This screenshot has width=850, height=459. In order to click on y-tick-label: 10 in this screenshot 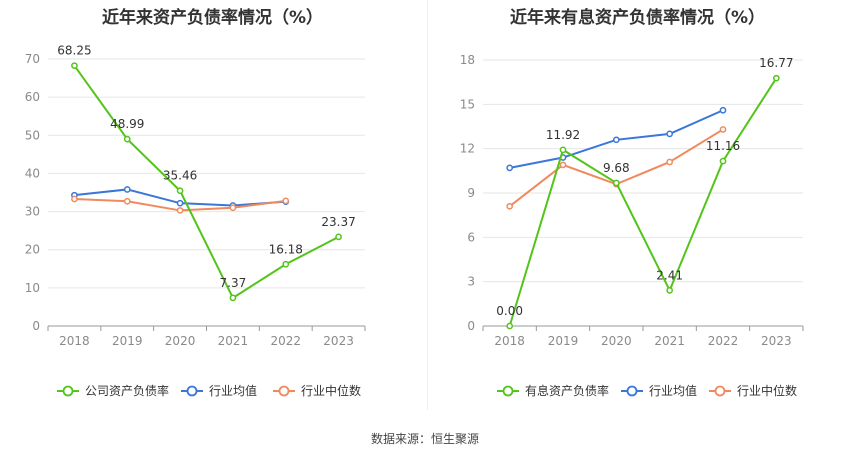, I will do `click(32, 288)`.